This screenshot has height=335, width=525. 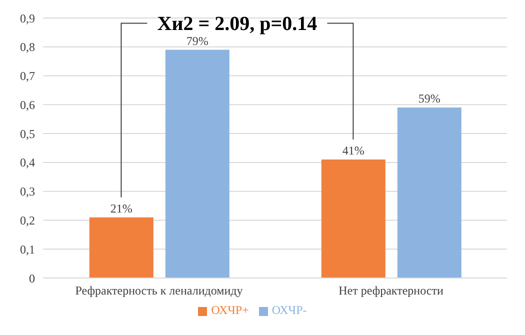 I want to click on y-tick-label: 0,5, so click(x=27, y=133).